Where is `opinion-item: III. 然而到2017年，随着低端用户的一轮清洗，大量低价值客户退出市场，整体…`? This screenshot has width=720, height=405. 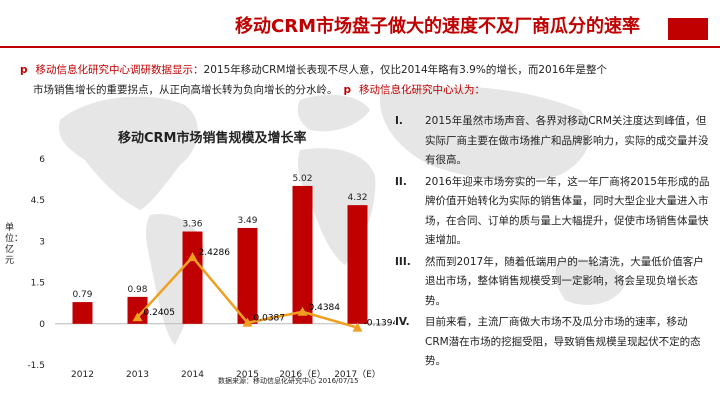
opinion-item: III. 然而到2017年，随着低端用户的一轮清洗，大量低价值客户退出市场，整体… is located at coordinates (552, 282).